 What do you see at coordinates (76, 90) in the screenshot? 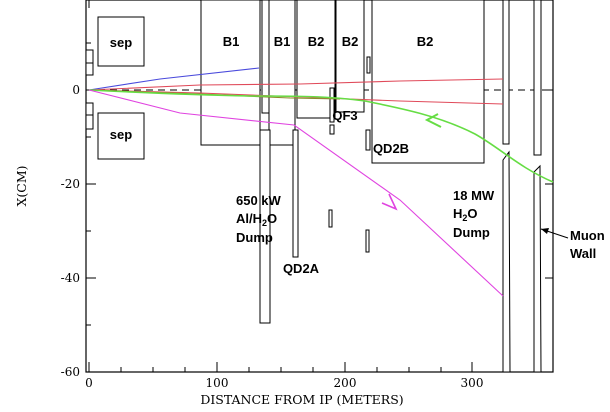
I see `y-tick-label: 0` at bounding box center [76, 90].